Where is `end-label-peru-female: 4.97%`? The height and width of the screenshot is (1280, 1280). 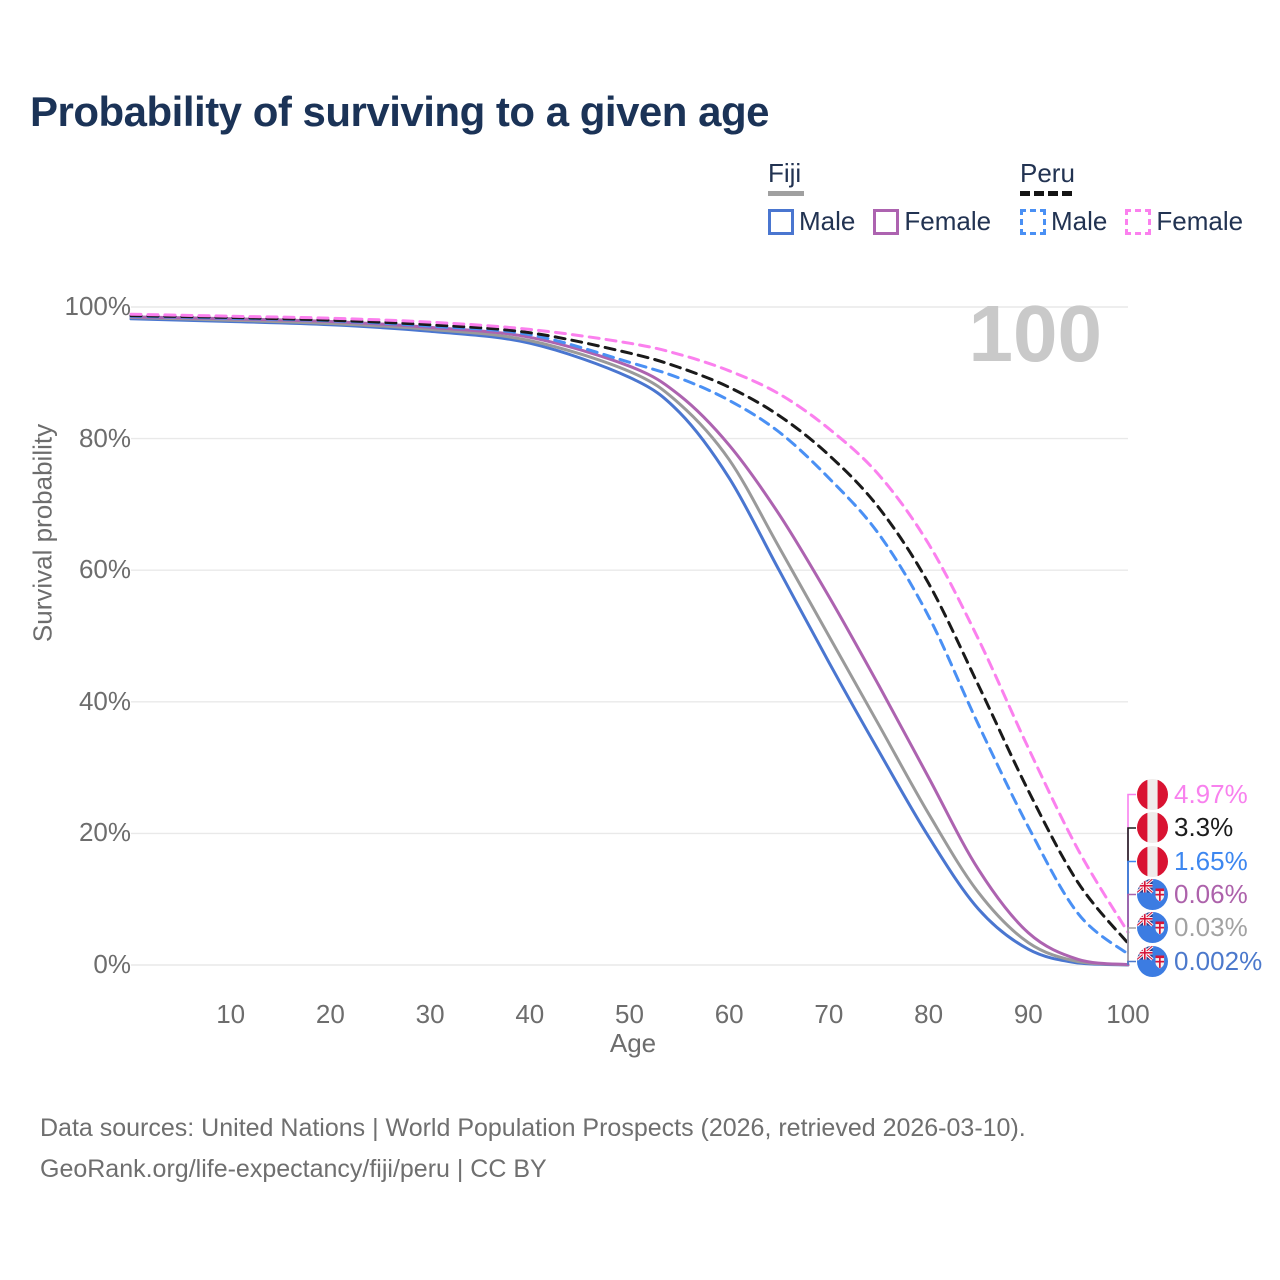
end-label-peru-female: 4.97% is located at coordinates (1192, 794).